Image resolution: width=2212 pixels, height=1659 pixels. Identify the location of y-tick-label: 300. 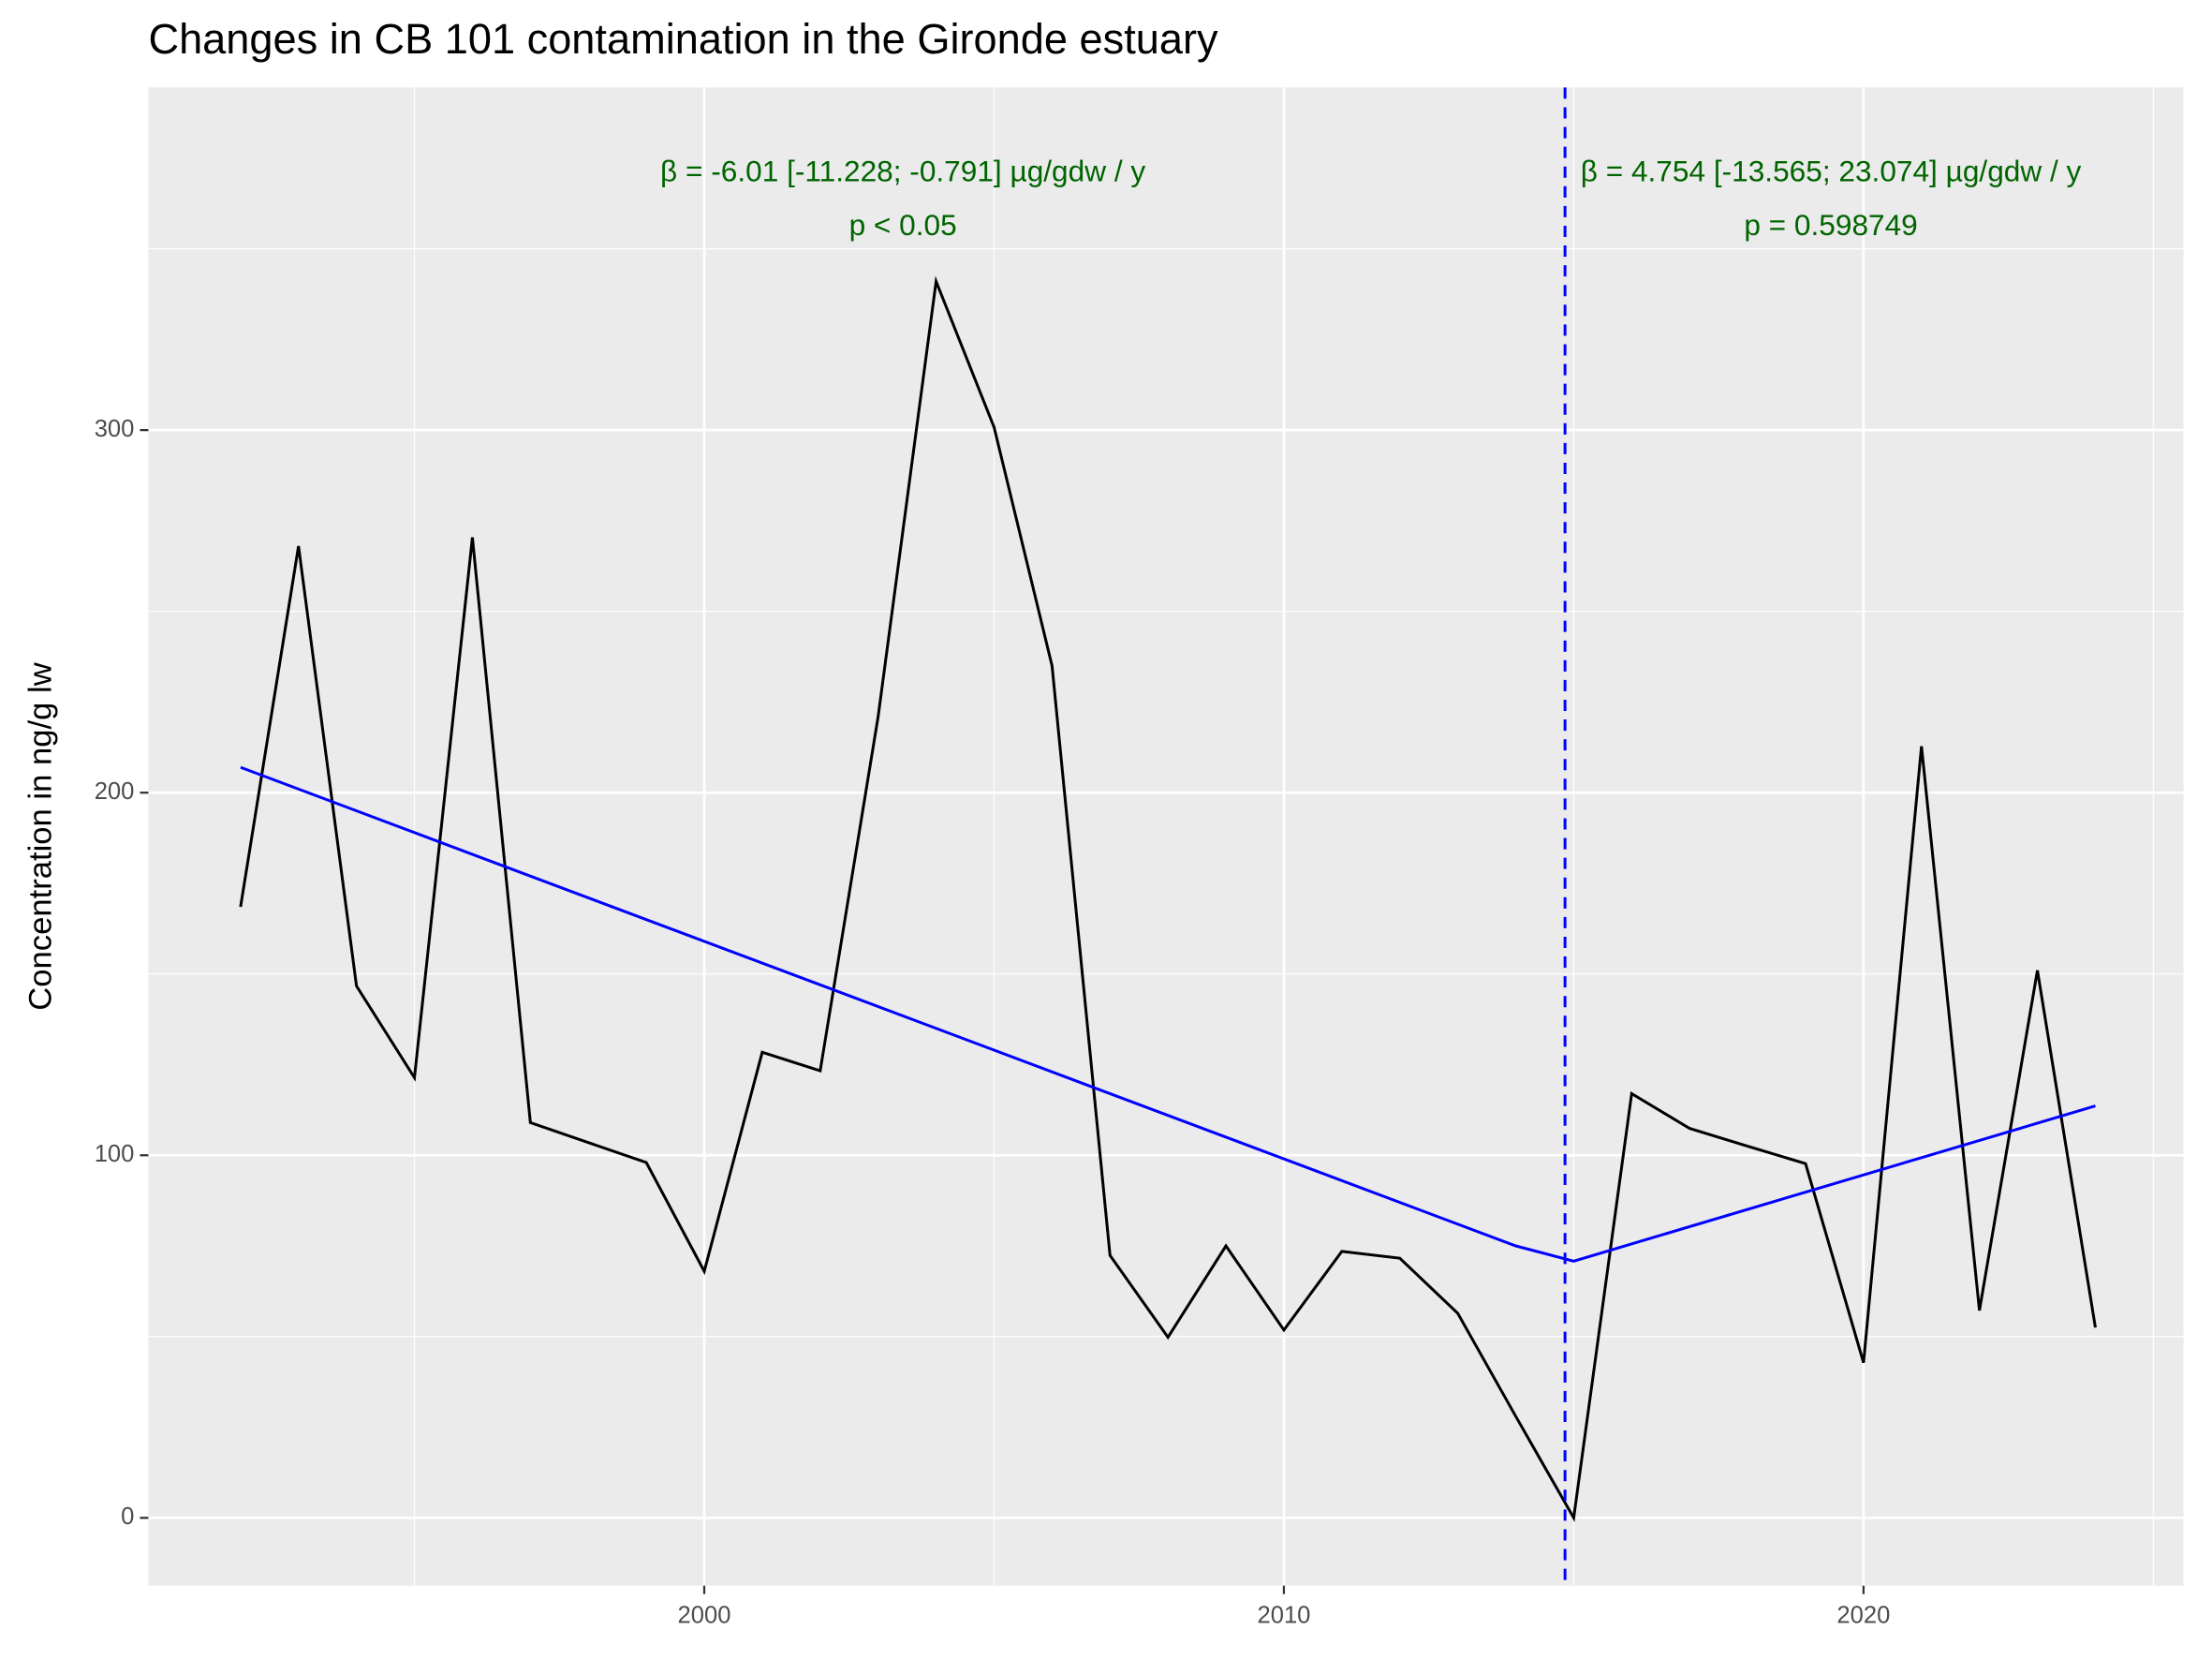
(115, 429).